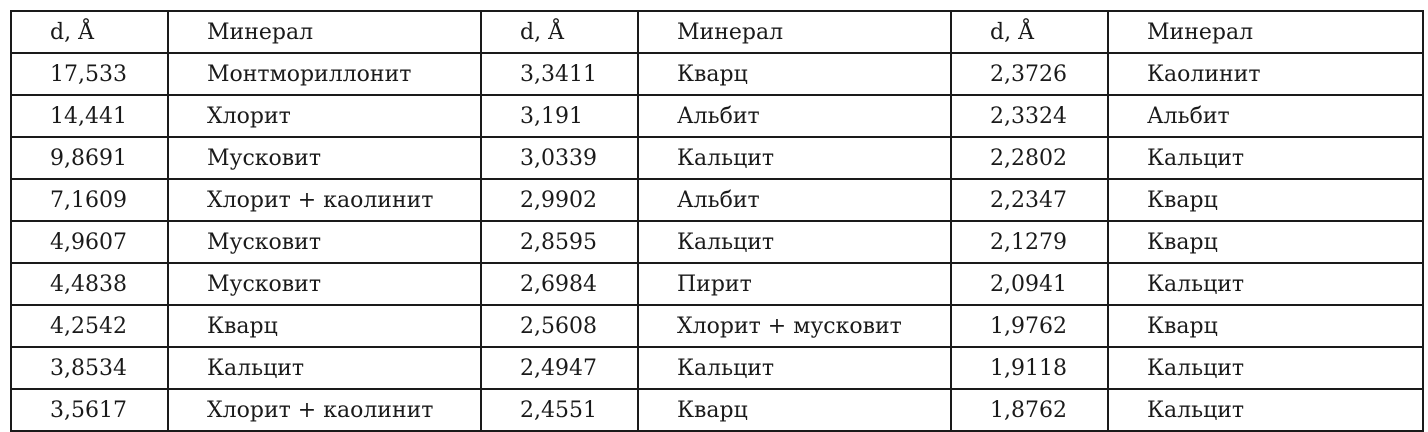 The image size is (1428, 432). I want to click on cell-d-2: 2,4947, so click(559, 368).